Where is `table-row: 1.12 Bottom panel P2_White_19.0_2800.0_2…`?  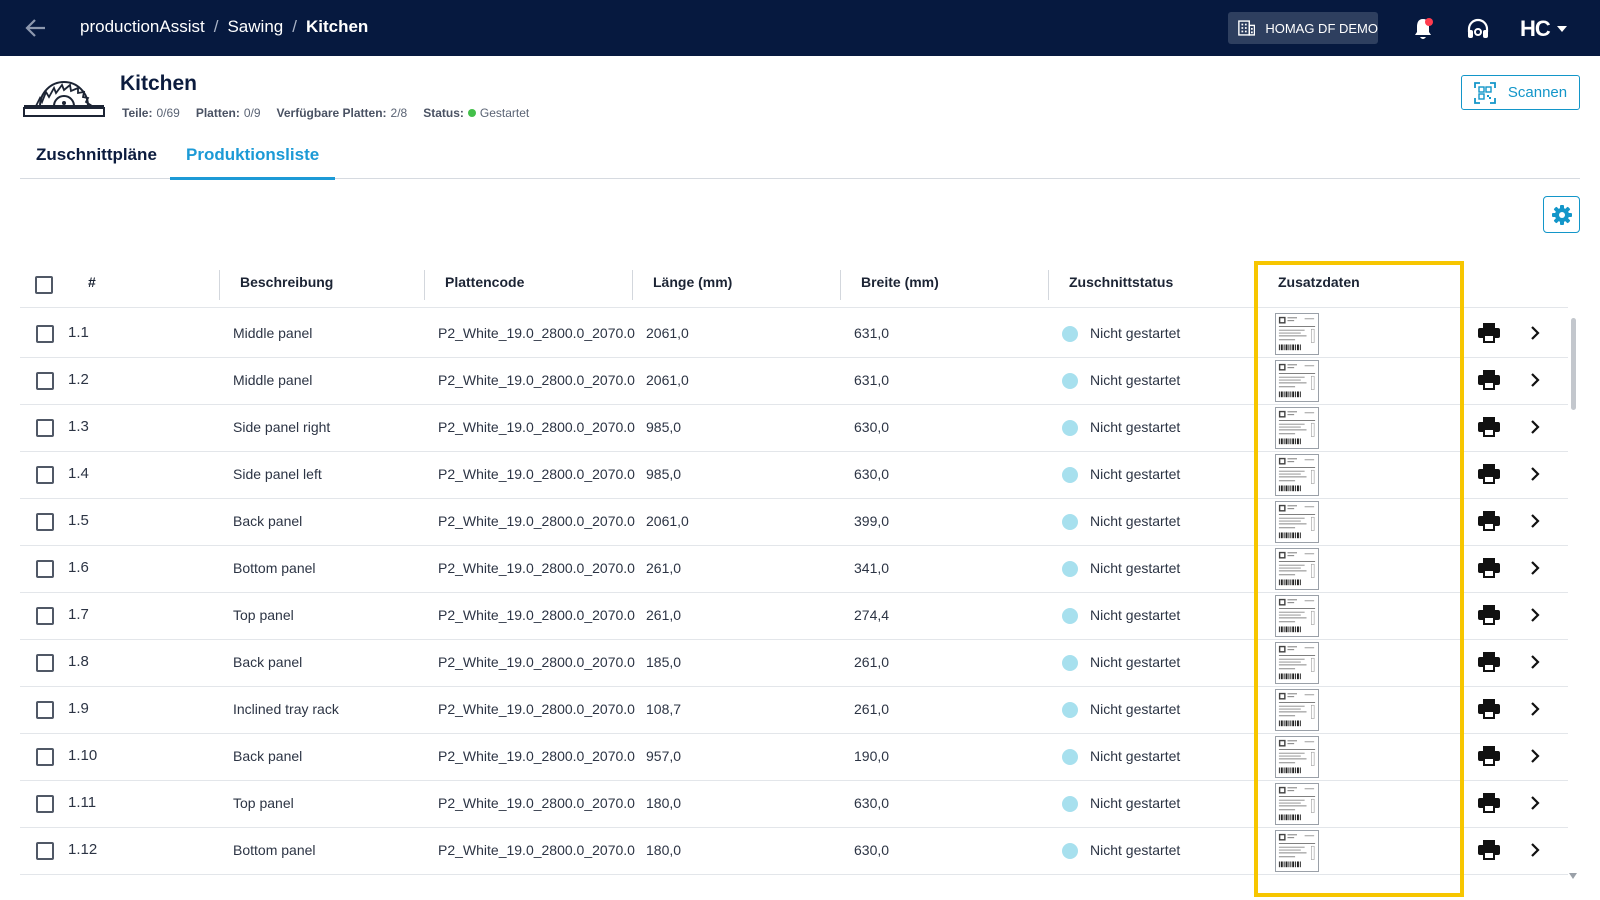 table-row: 1.12 Bottom panel P2_White_19.0_2800.0_2… is located at coordinates (794, 851).